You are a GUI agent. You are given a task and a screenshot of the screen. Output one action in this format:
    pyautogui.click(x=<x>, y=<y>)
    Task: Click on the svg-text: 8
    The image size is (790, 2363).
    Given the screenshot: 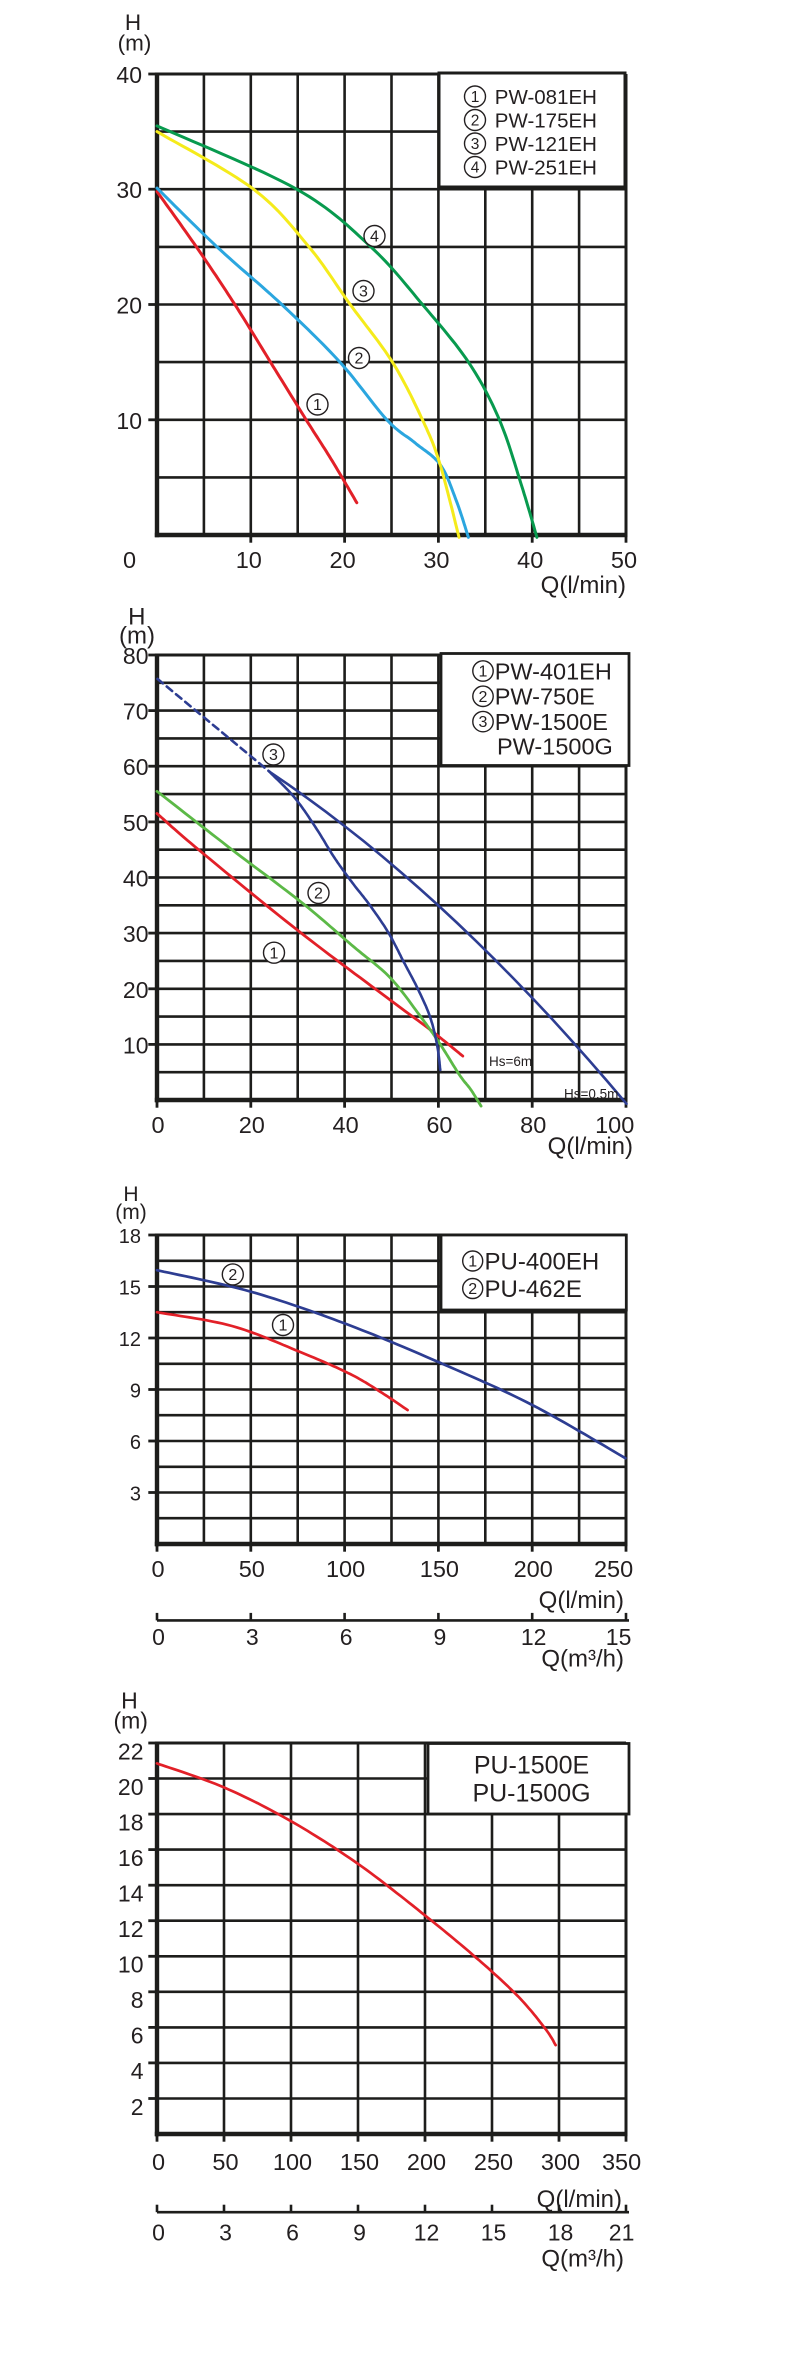 What is the action you would take?
    pyautogui.click(x=137, y=2000)
    